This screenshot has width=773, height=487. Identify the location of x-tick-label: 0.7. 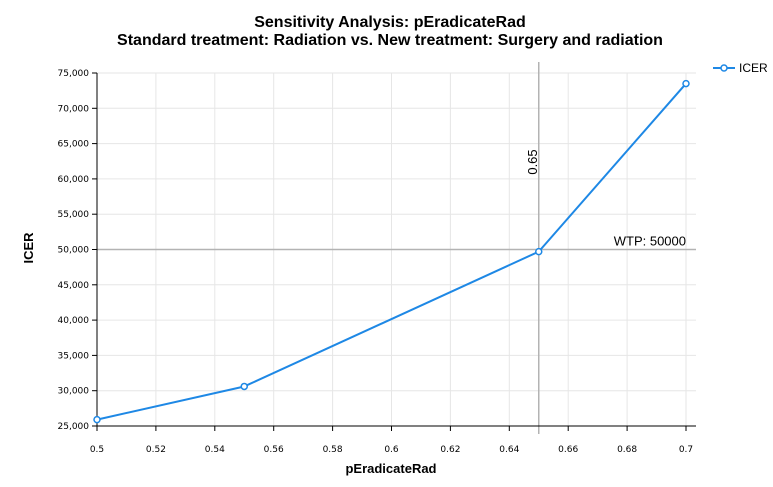
(686, 450).